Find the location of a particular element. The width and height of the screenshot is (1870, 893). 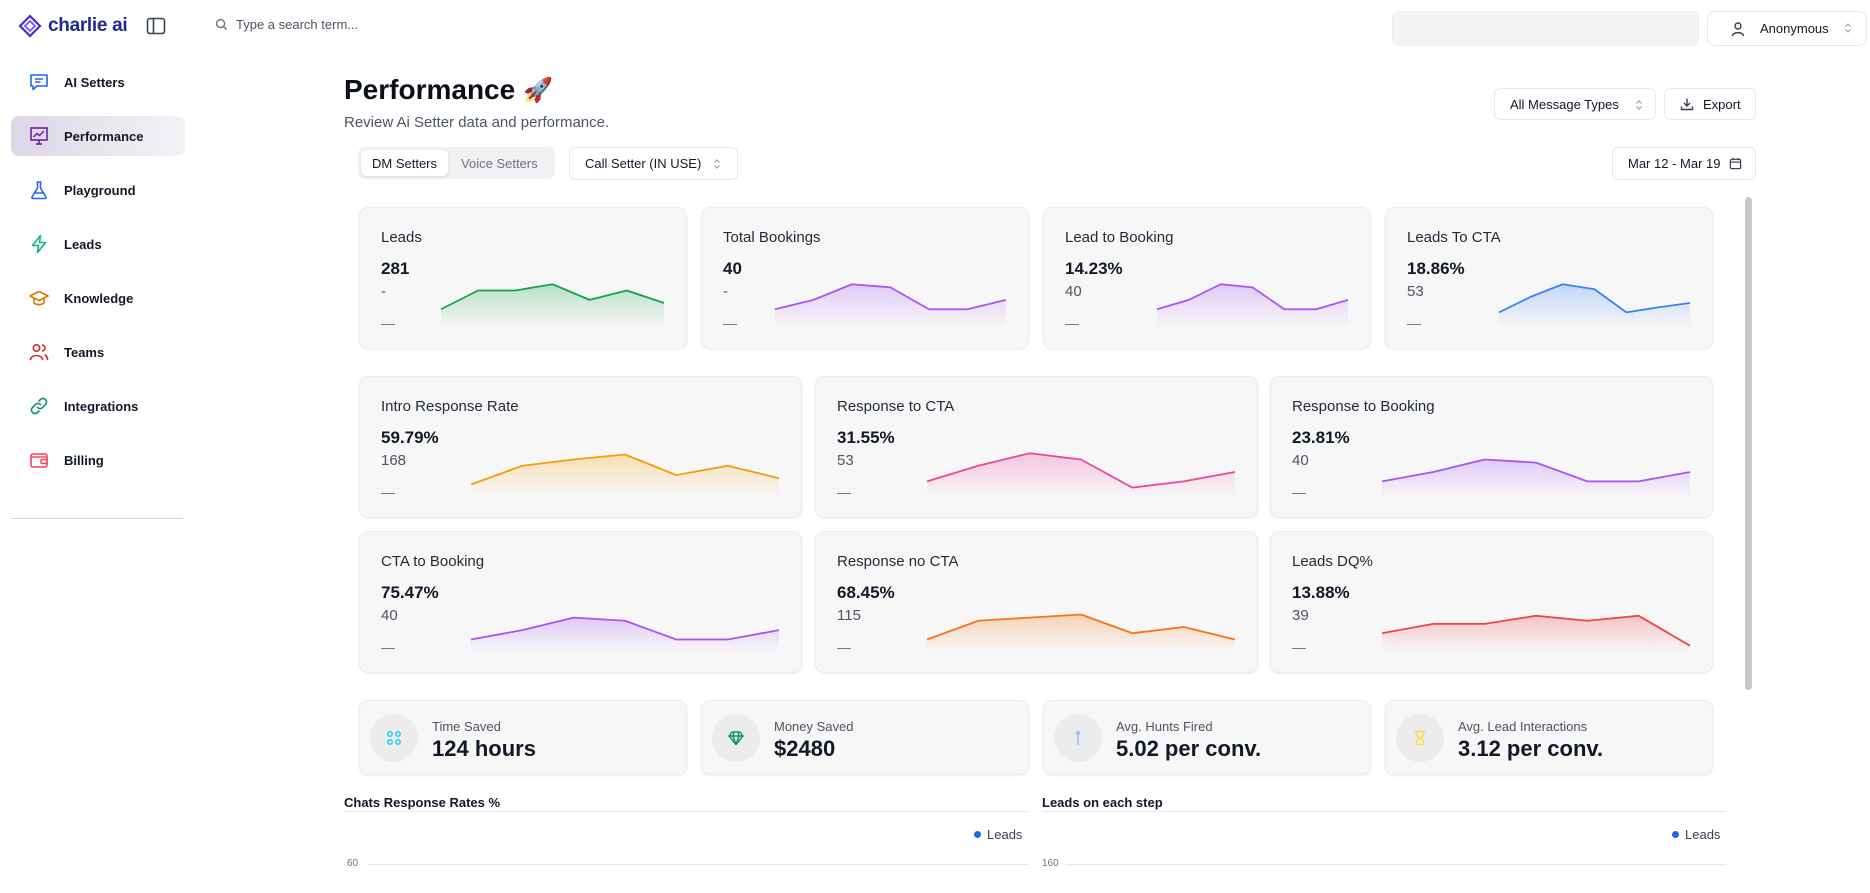

stat-label: Avg. Lead Interactions is located at coordinates (1523, 726).